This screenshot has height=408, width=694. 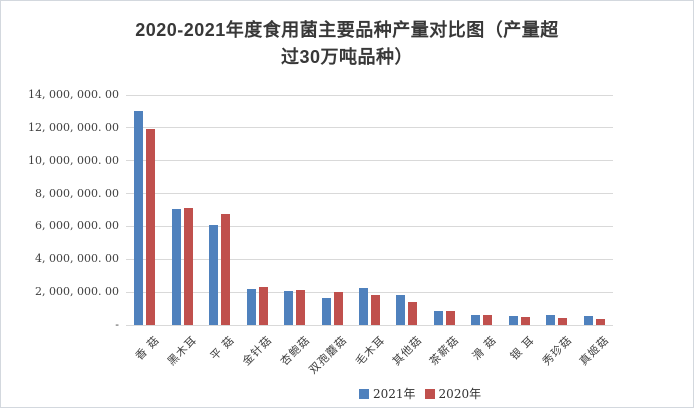 What do you see at coordinates (222, 348) in the screenshot?
I see `x-axis-category-label: 平 菇` at bounding box center [222, 348].